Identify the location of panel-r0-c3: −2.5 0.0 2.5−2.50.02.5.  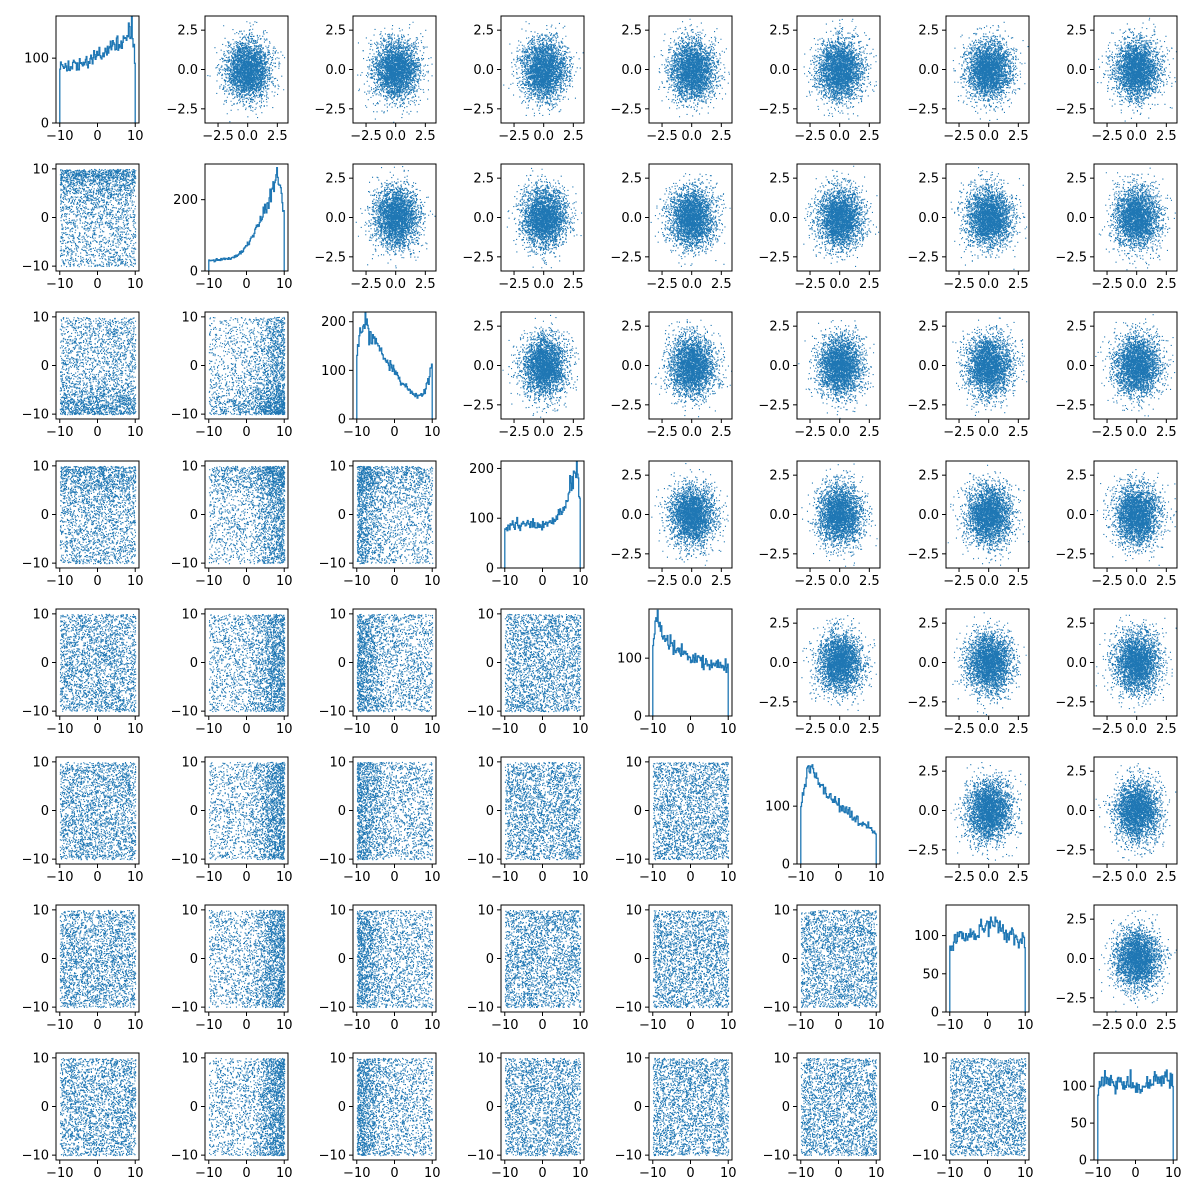
(523, 79).